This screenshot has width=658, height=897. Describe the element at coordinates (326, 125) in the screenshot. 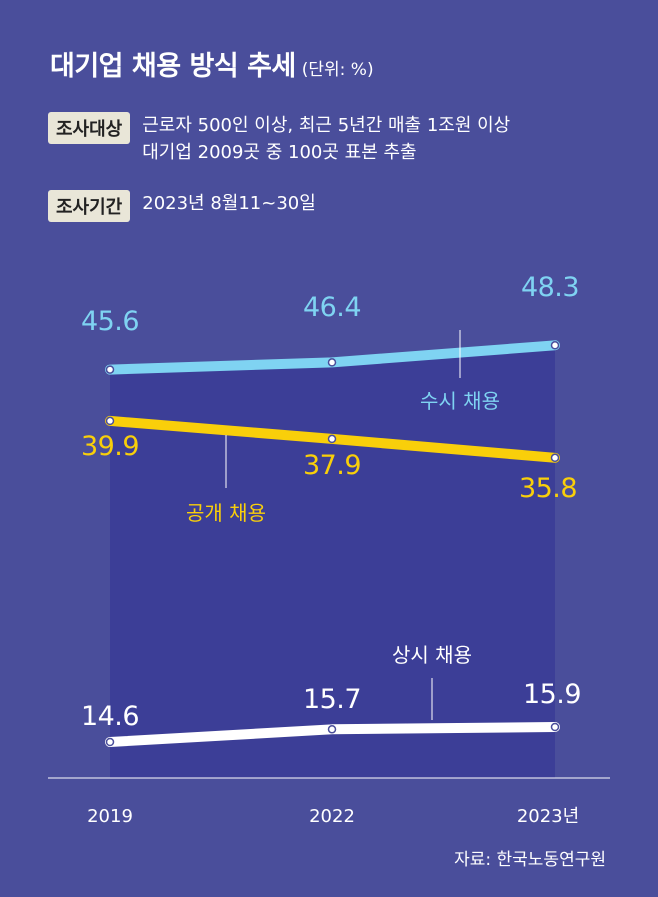

I see `info-line: 근로자 500인 이상, 최근 5년간 매출 1조원 이상` at that location.